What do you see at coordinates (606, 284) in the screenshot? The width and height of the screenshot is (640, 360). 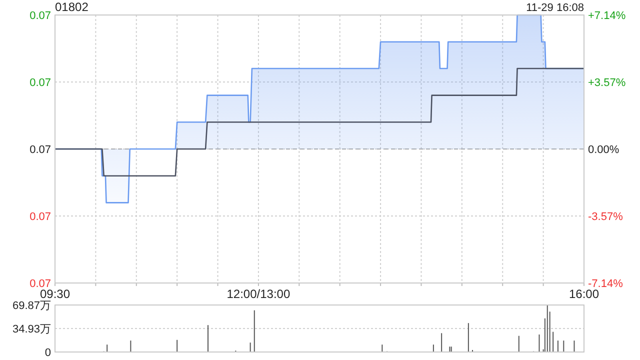 I see `y-tick-label: -7.14%` at bounding box center [606, 284].